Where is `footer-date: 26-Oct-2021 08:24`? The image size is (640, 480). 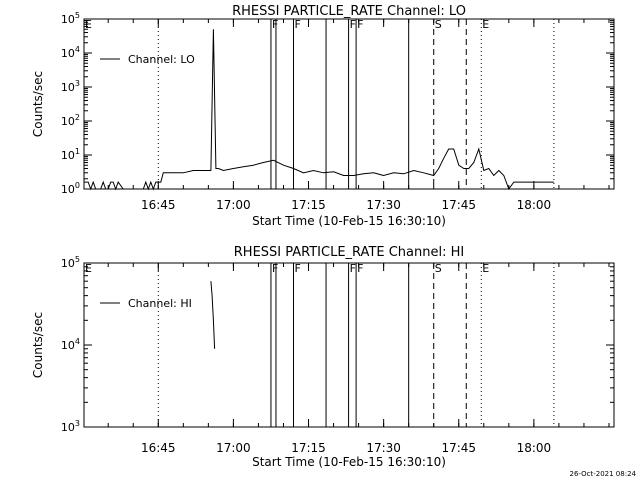 footer-date: 26-Oct-2021 08:24 is located at coordinates (602, 474).